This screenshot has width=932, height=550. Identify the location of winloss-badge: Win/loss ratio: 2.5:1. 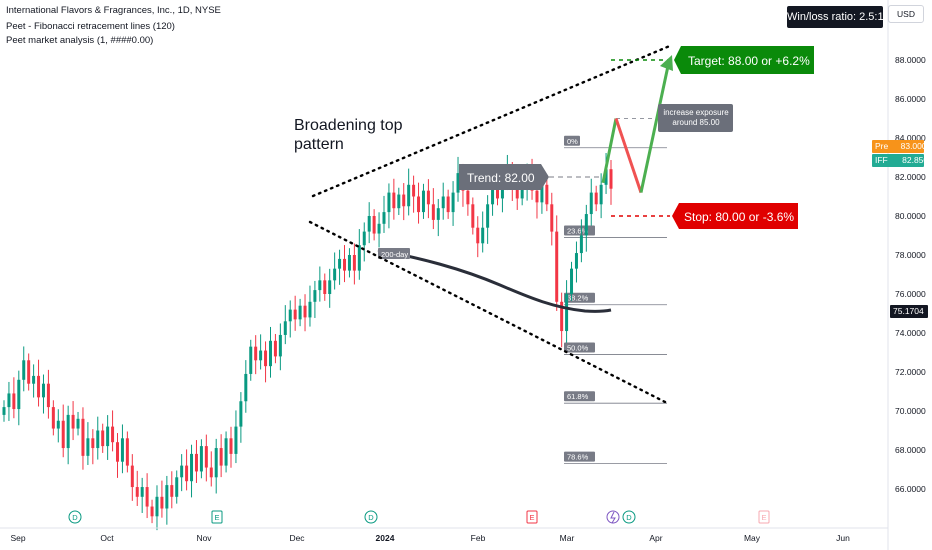
(835, 17).